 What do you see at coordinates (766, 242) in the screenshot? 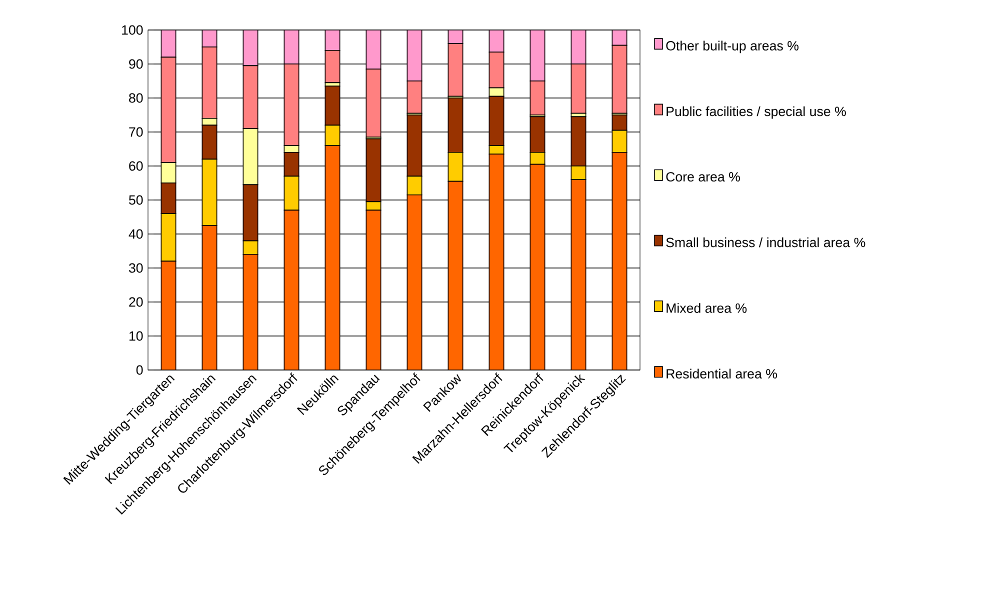
I see `legend-label: Small business / industrial area %` at bounding box center [766, 242].